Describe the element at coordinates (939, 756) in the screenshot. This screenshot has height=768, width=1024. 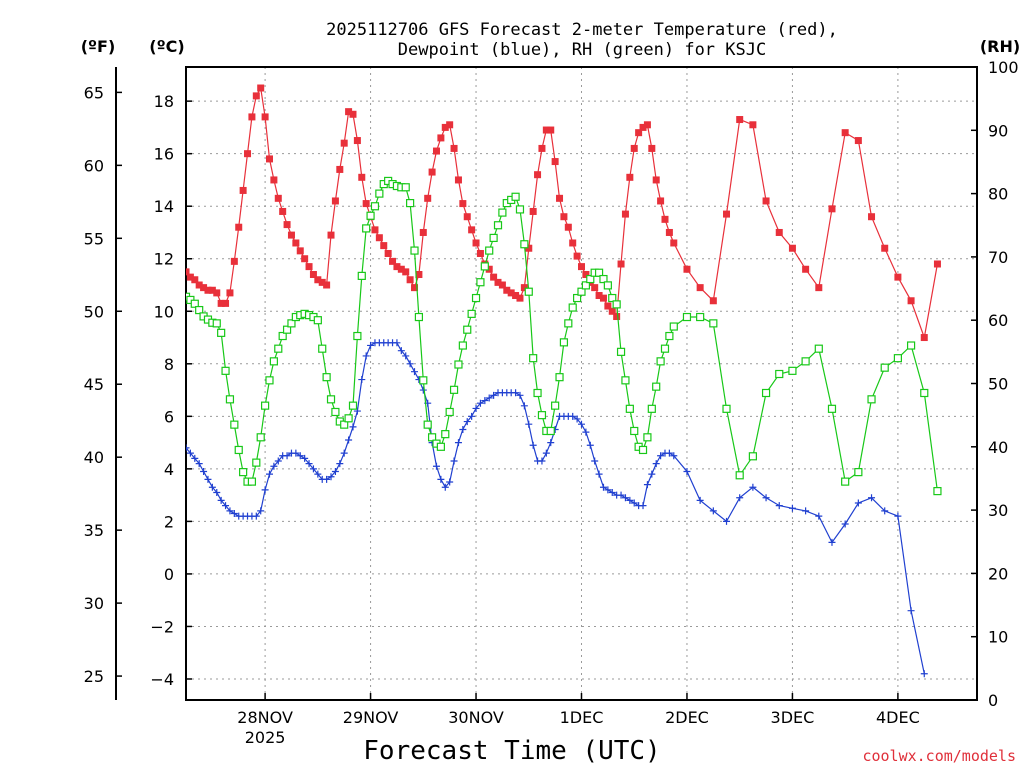
I see `source-credit: coolwx.com/models` at that location.